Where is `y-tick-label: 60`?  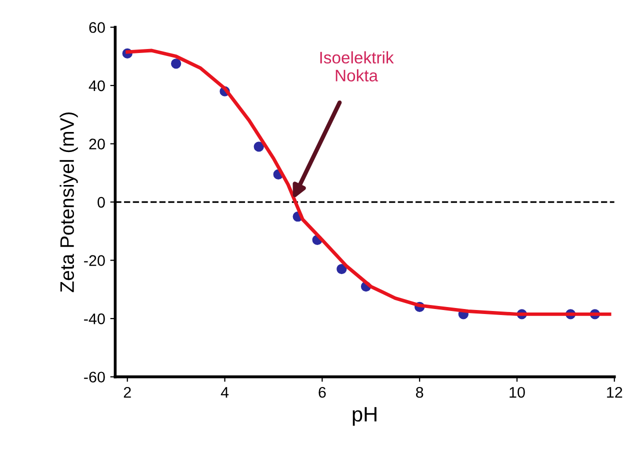
y-tick-label: 60 is located at coordinates (97, 27).